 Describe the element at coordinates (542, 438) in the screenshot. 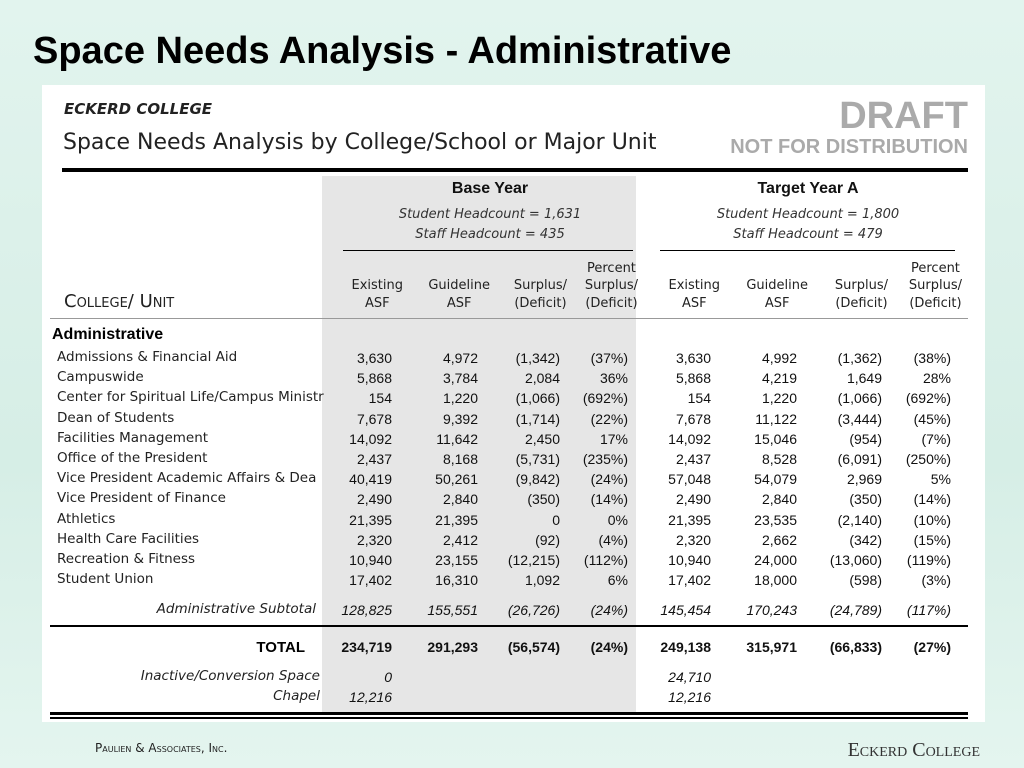

I see `row-value: 2,450` at that location.